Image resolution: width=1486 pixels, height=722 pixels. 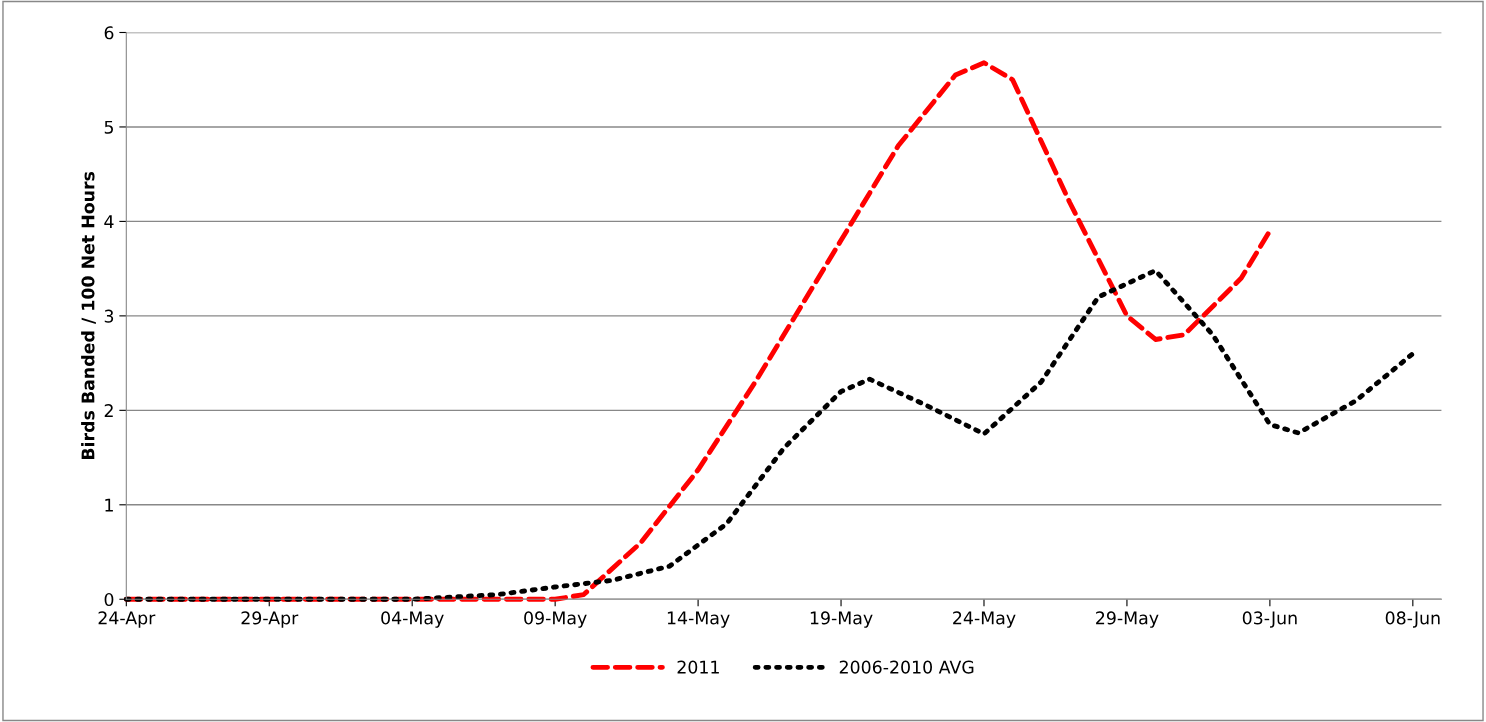 I want to click on y-tick-label: 0, so click(x=109, y=599).